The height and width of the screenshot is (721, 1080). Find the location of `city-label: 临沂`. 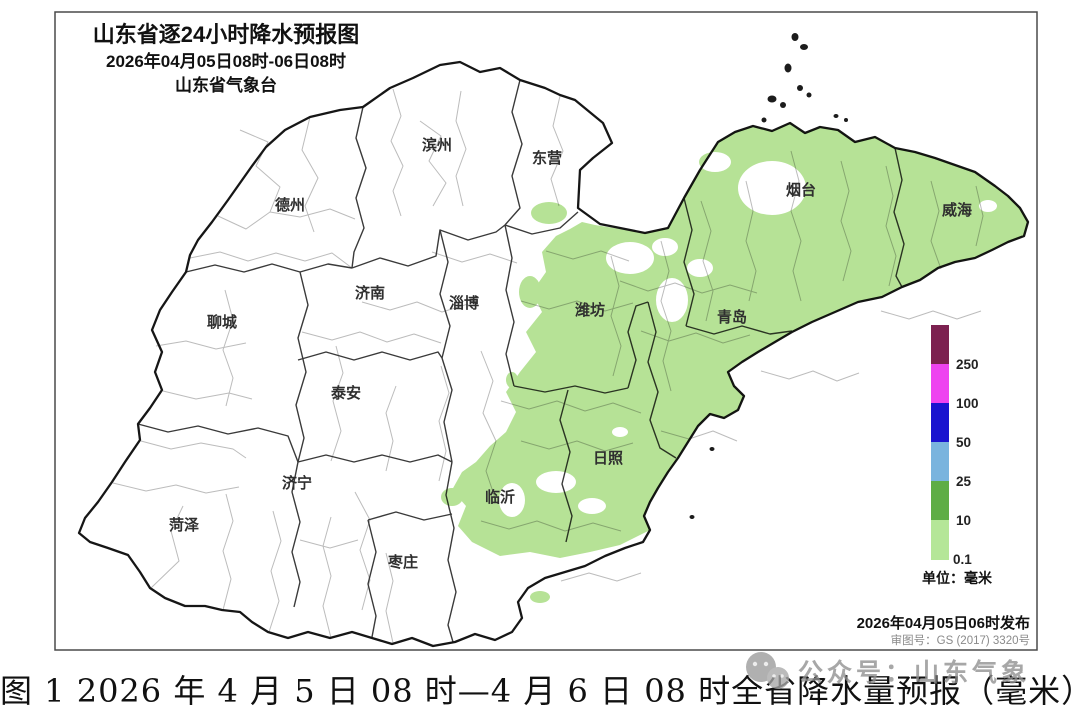

city-label: 临沂 is located at coordinates (500, 497).